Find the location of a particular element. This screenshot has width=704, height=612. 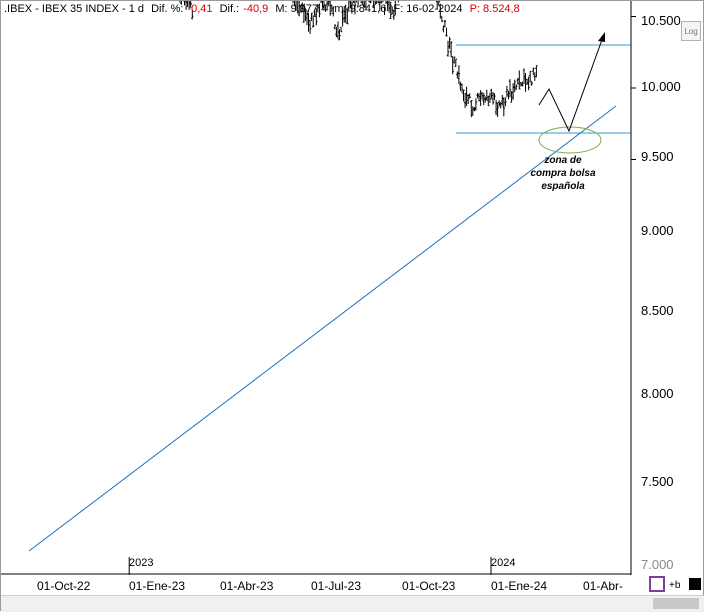

save-icon is located at coordinates (657, 584).